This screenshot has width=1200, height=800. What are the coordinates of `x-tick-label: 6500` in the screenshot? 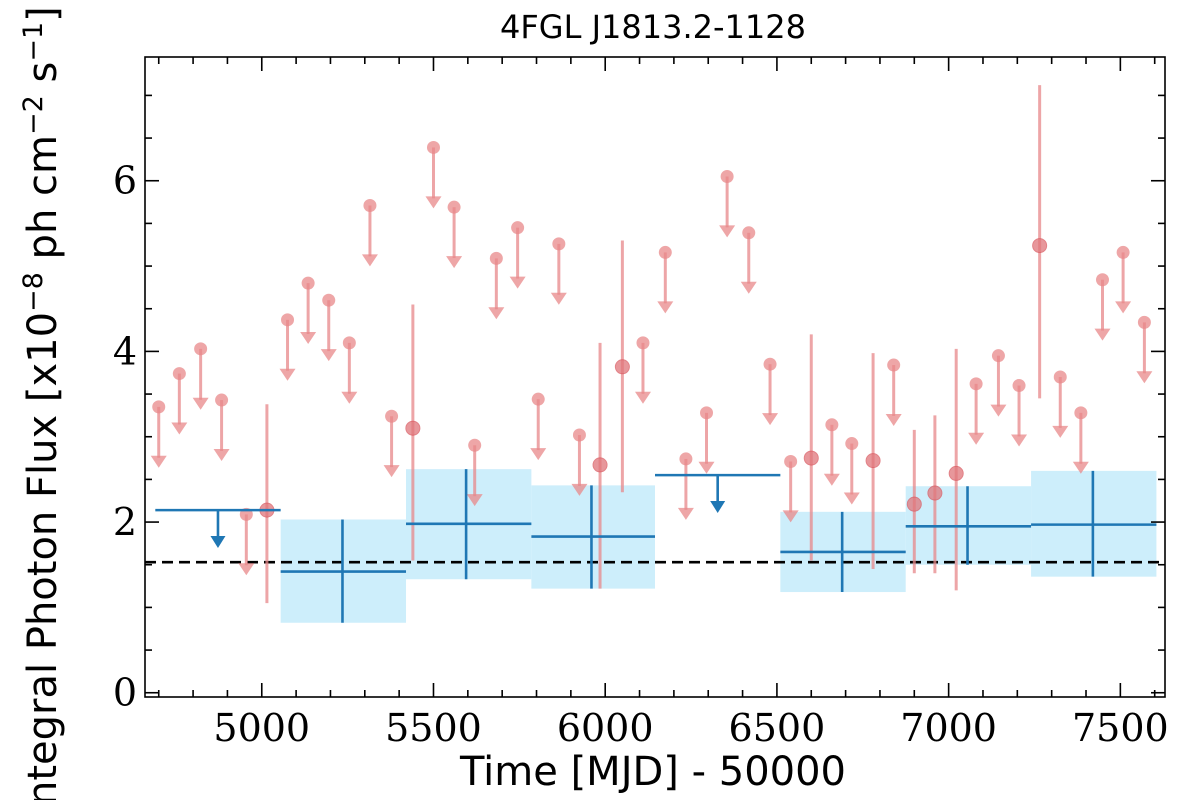 It's located at (777, 728).